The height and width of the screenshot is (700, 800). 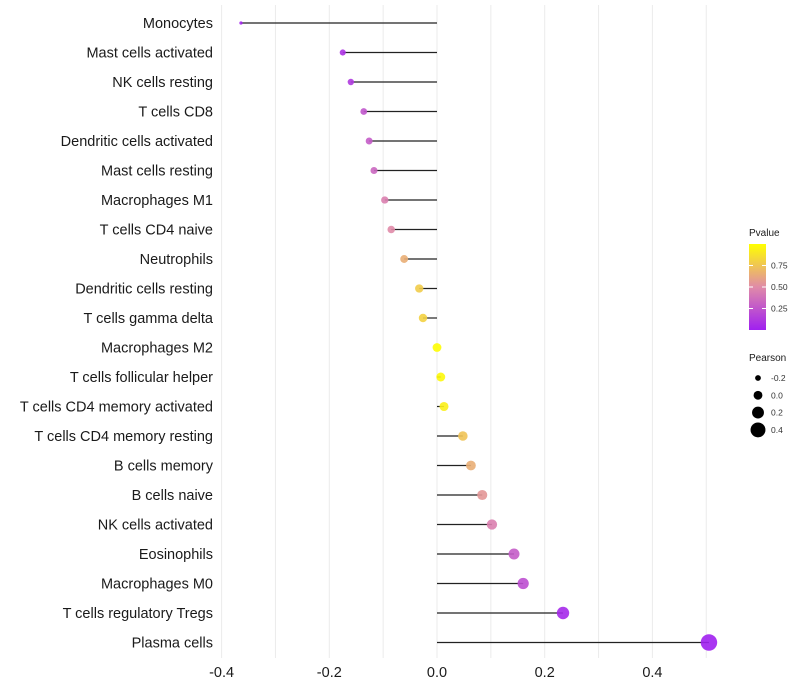 I want to click on y-tick-label: NK cells resting, so click(x=162, y=83).